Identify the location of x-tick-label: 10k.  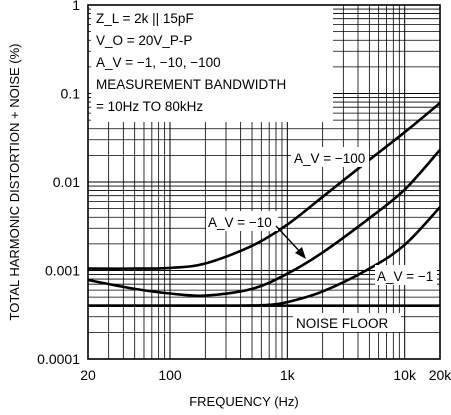
(405, 375).